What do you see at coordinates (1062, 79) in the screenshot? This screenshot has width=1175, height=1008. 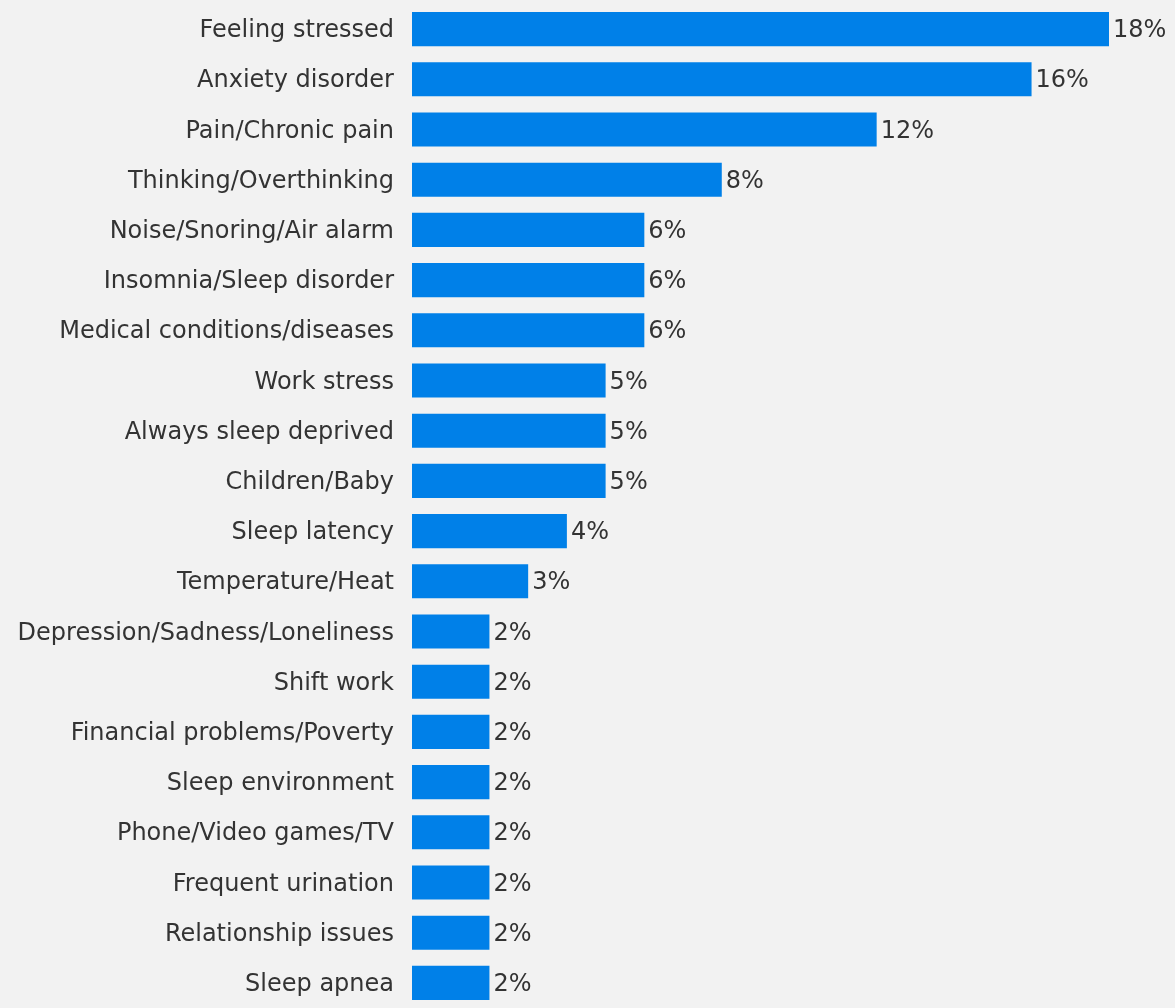 I see `data-label: 16%` at bounding box center [1062, 79].